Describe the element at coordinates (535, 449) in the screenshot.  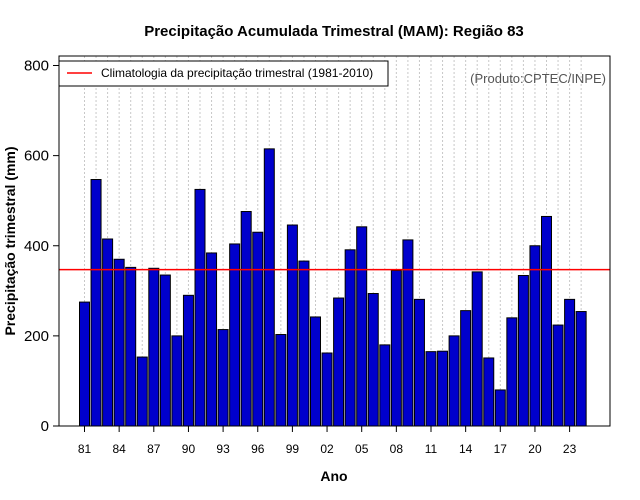
I see `x-tick-label-20: 20` at that location.